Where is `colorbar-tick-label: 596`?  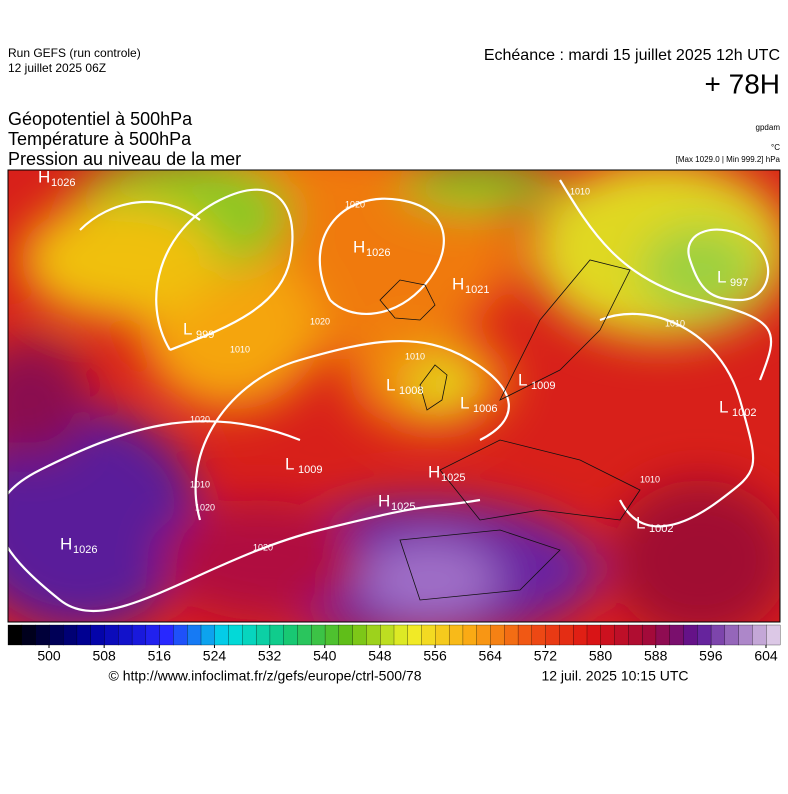 colorbar-tick-label: 596 is located at coordinates (711, 656).